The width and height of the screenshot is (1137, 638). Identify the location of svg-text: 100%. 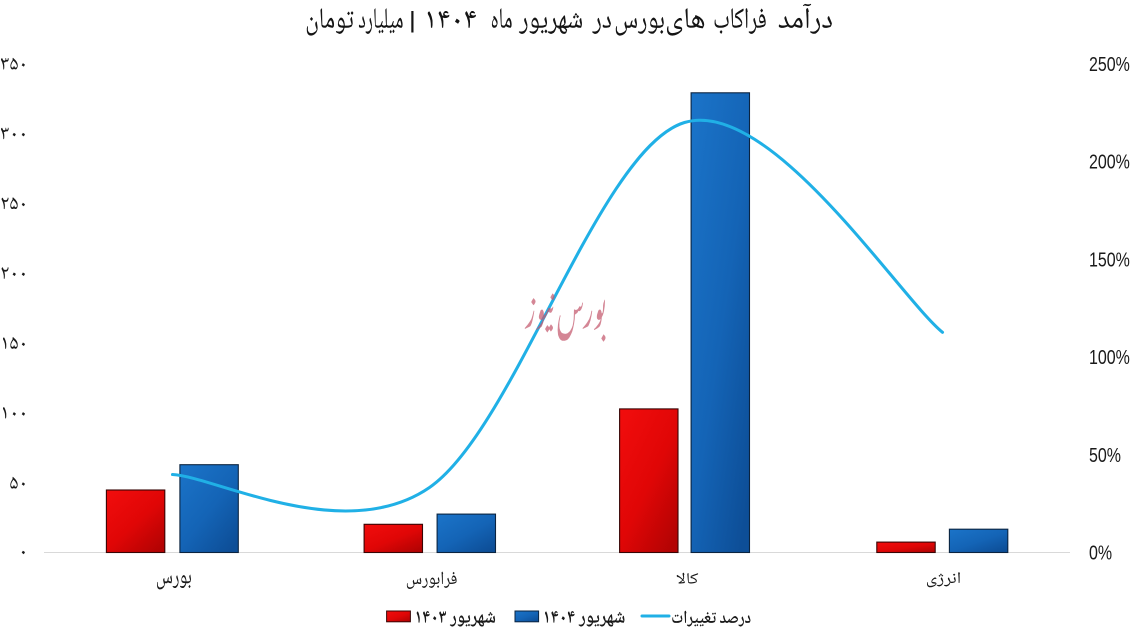
(1109, 356).